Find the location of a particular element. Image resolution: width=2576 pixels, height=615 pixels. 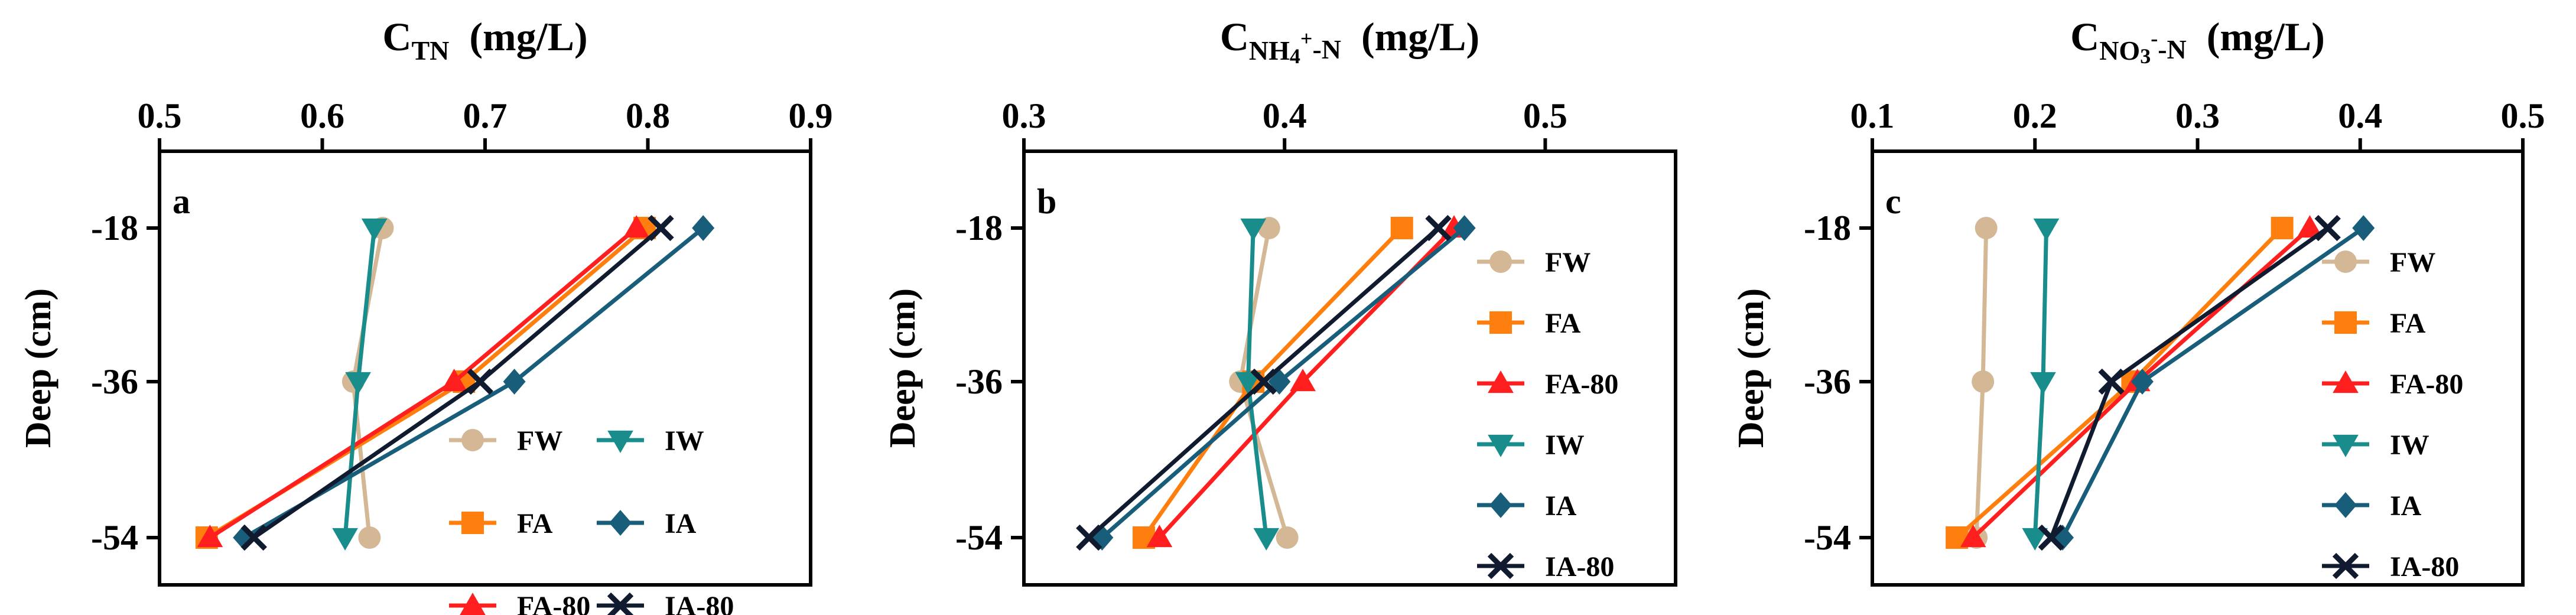

panel-letter: a is located at coordinates (182, 201).